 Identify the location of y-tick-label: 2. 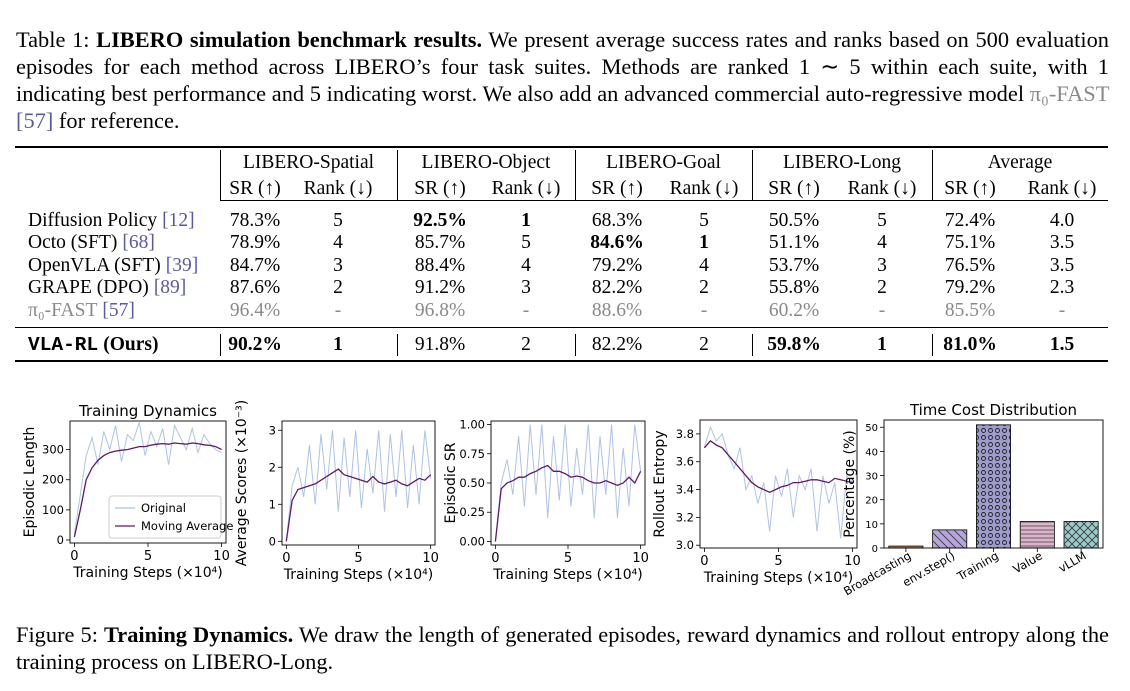
(272, 467).